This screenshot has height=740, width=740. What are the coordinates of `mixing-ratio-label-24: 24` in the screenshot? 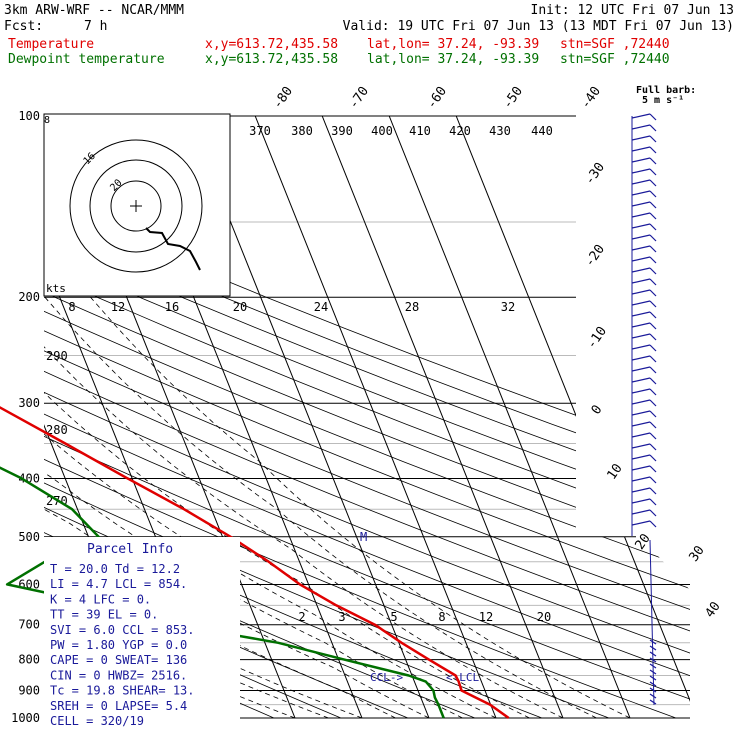 It's located at (321, 307).